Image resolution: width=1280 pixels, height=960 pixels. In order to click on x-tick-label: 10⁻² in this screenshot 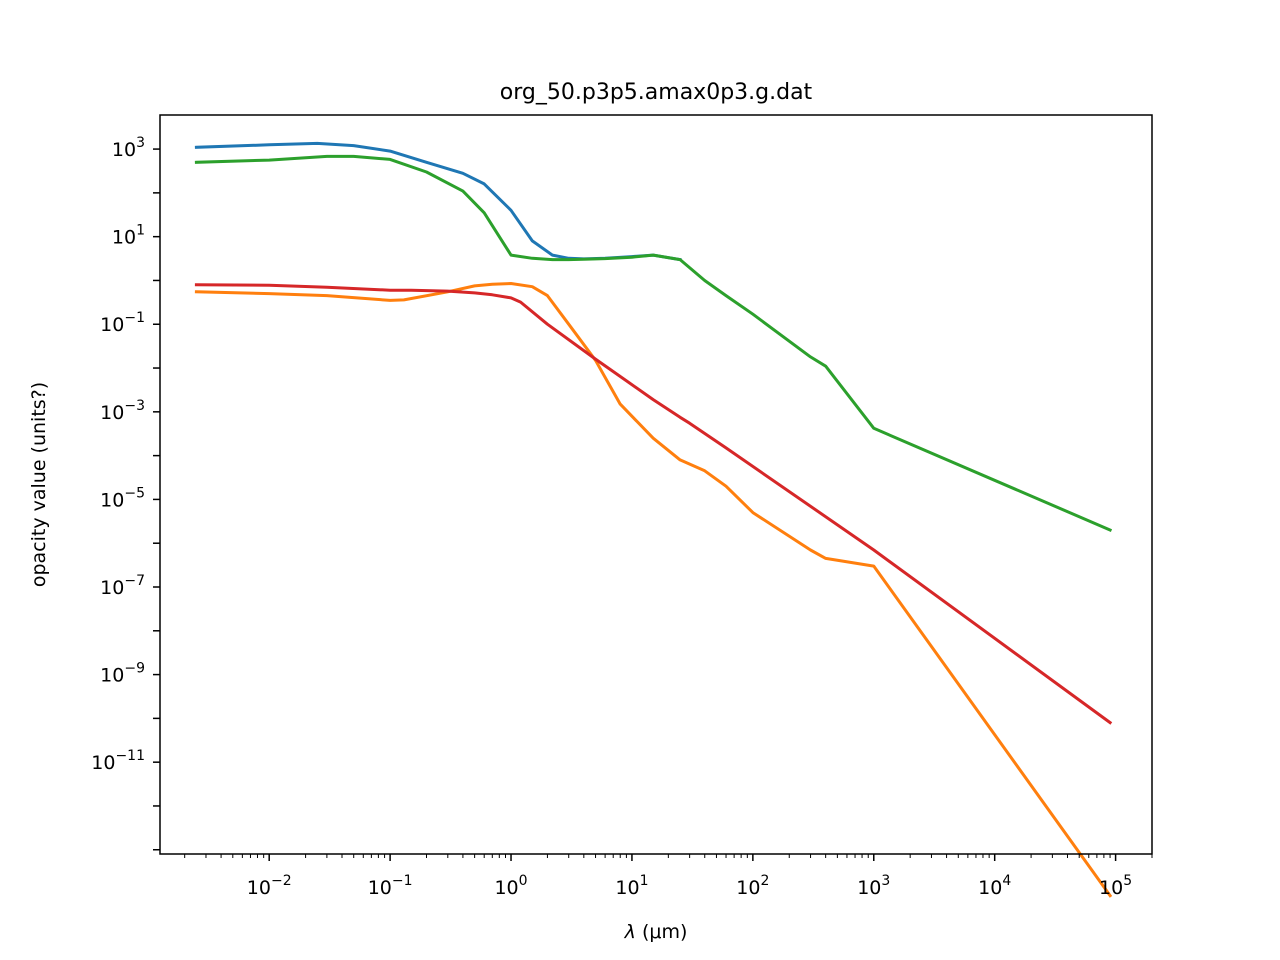, I will do `click(269, 886)`.